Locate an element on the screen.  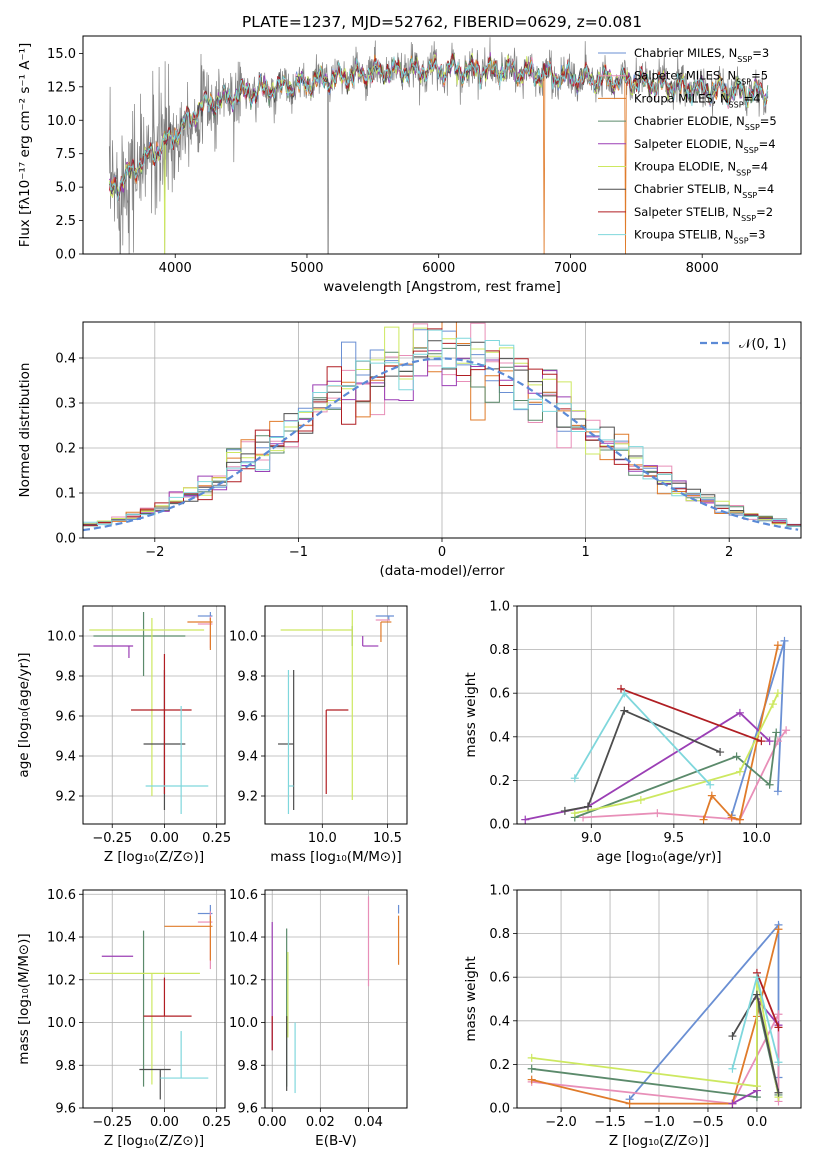
y-tick-label: 10.2 is located at coordinates (243, 980).